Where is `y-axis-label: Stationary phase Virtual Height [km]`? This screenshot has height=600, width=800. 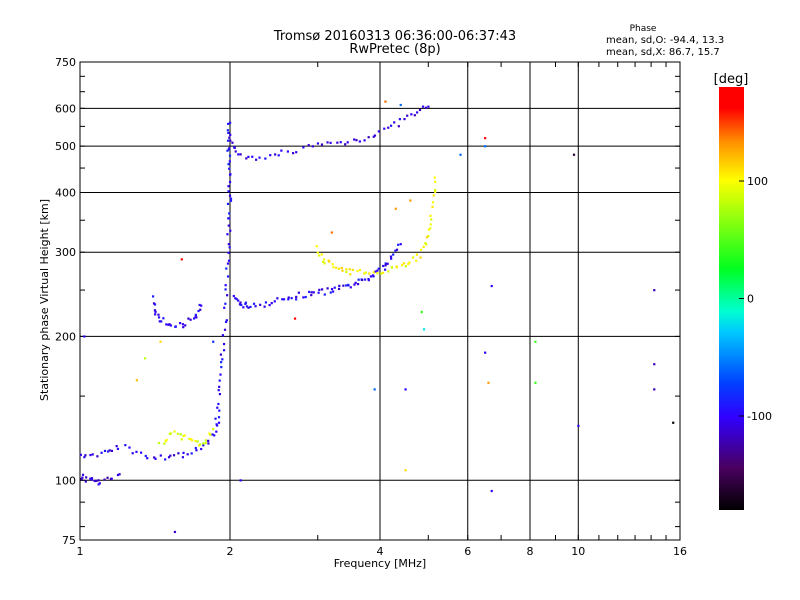 y-axis-label: Stationary phase Virtual Height [km] is located at coordinates (44, 300).